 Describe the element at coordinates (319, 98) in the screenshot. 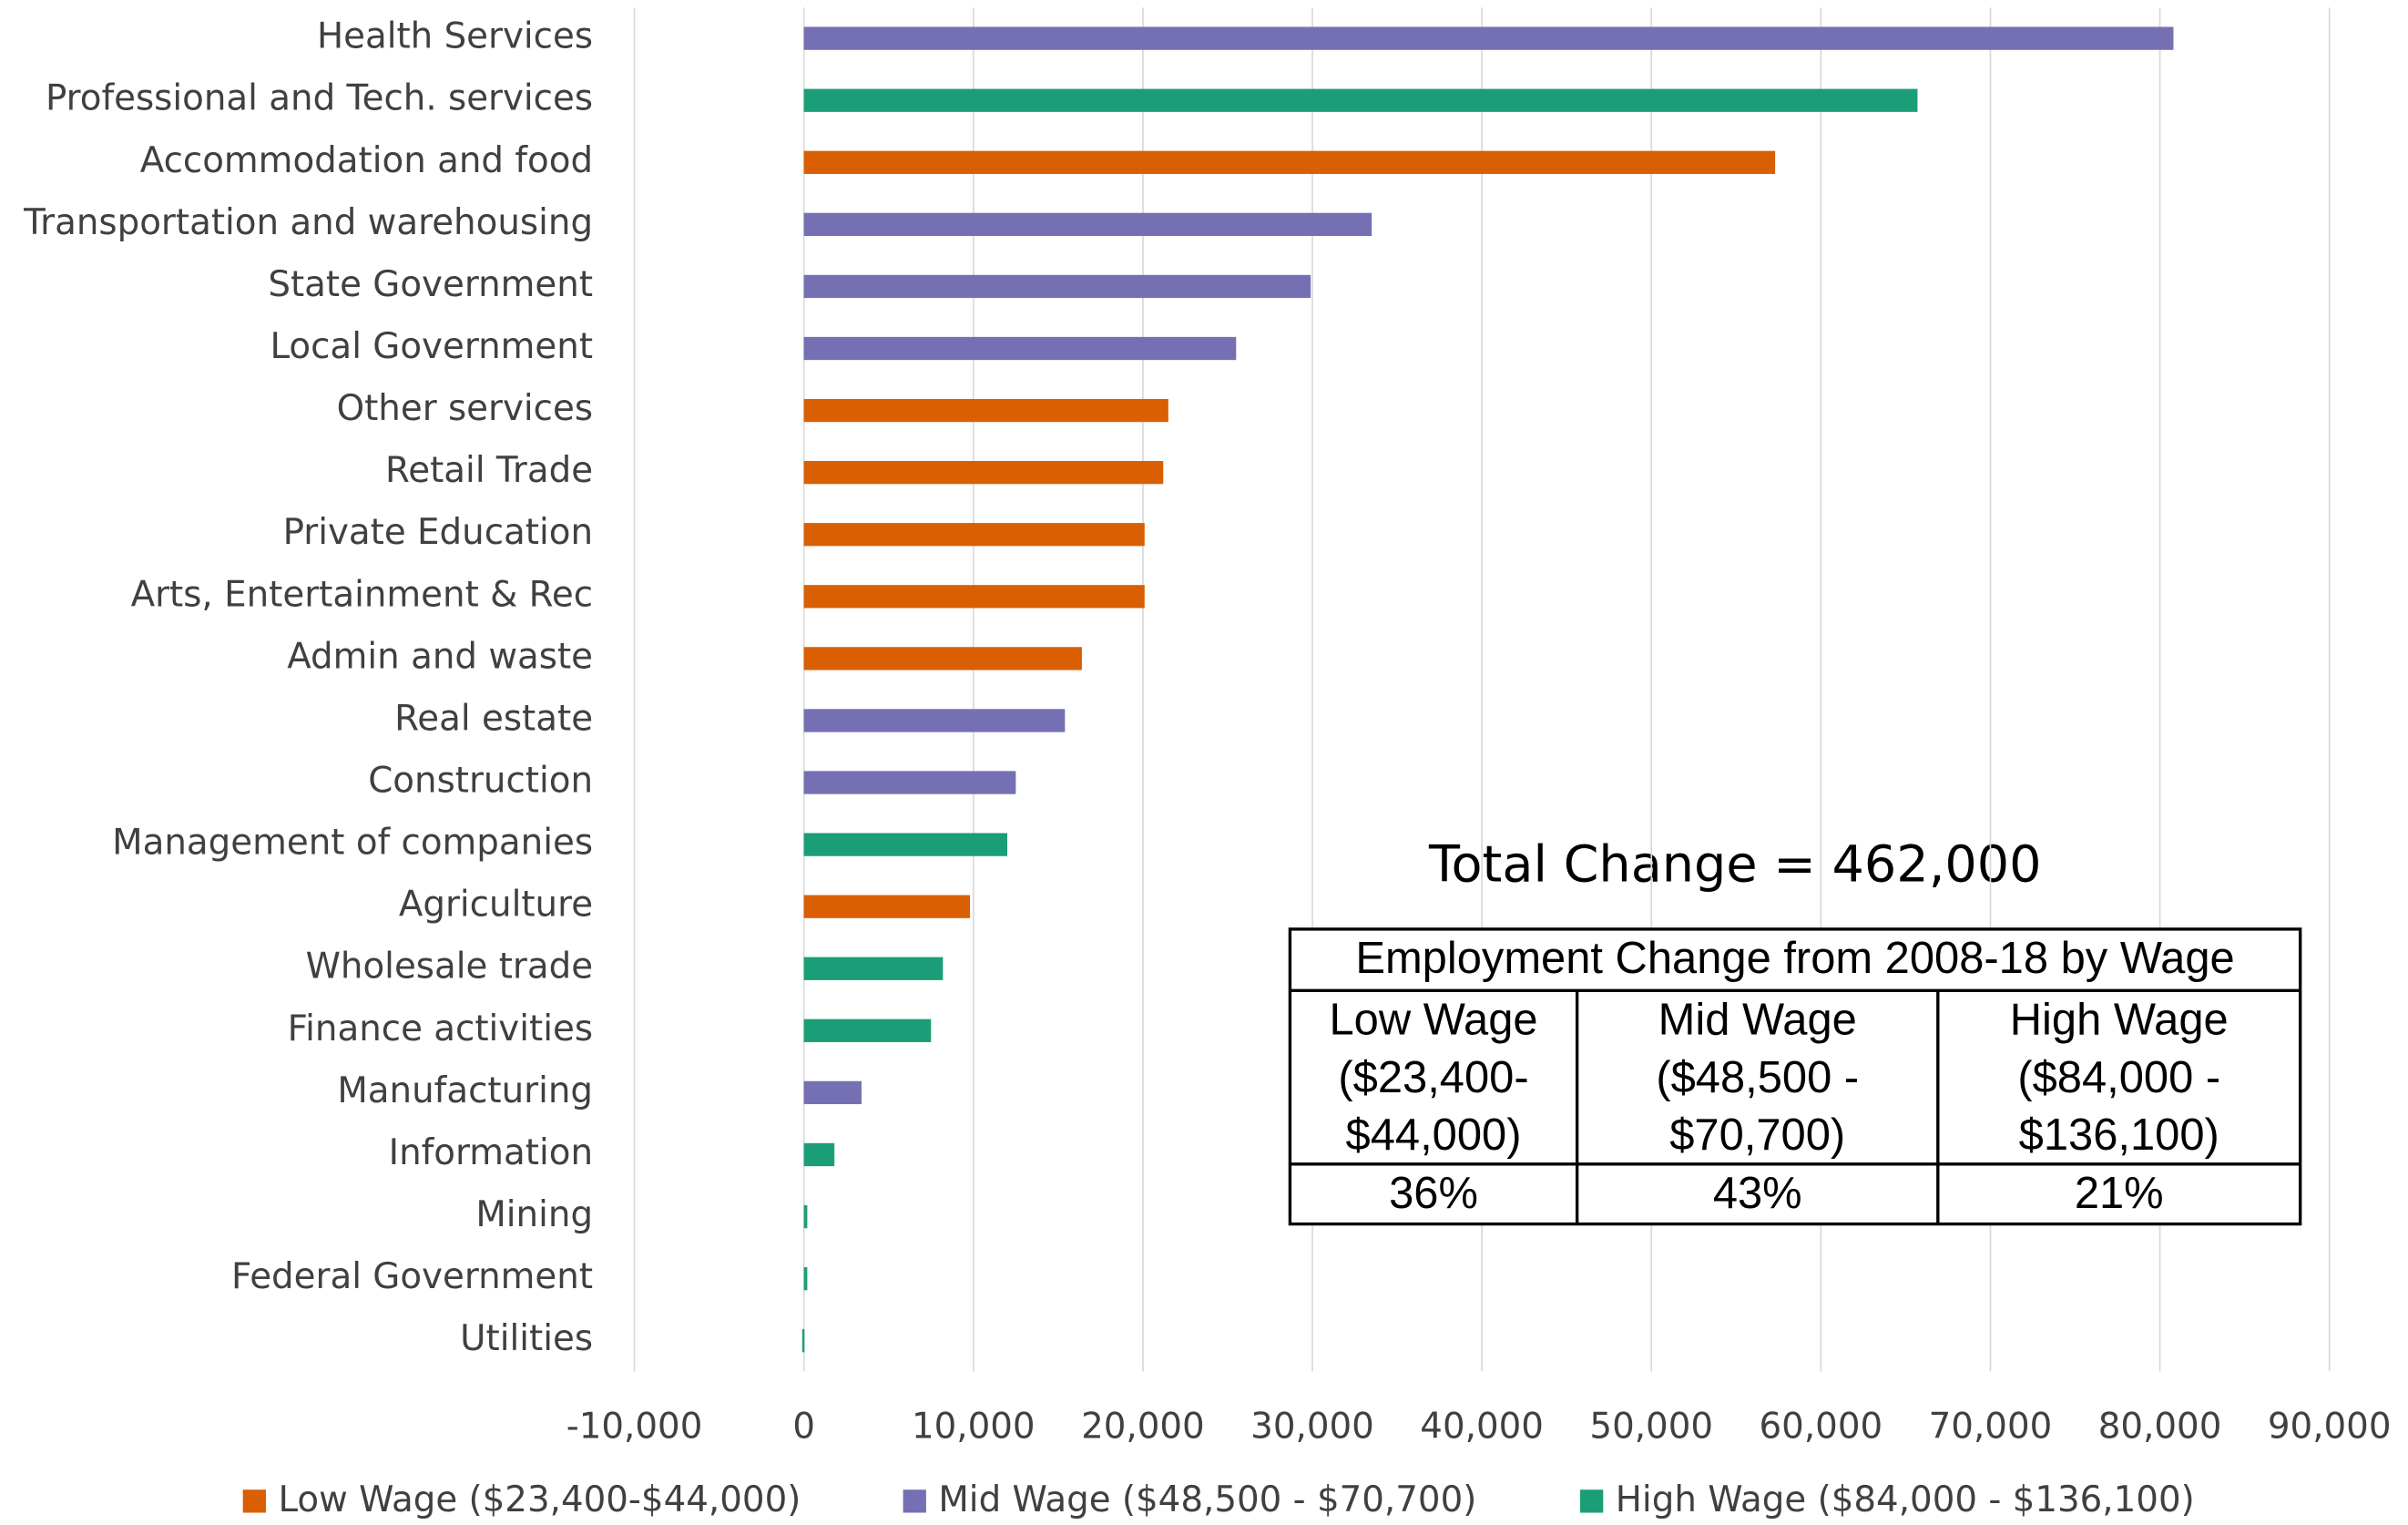

I see `y-tick-label: Professional and Tech. services` at that location.